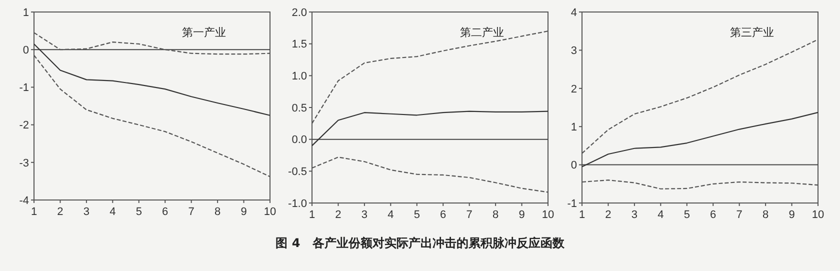 The image size is (840, 271). I want to click on text: 第一产业, so click(204, 32).